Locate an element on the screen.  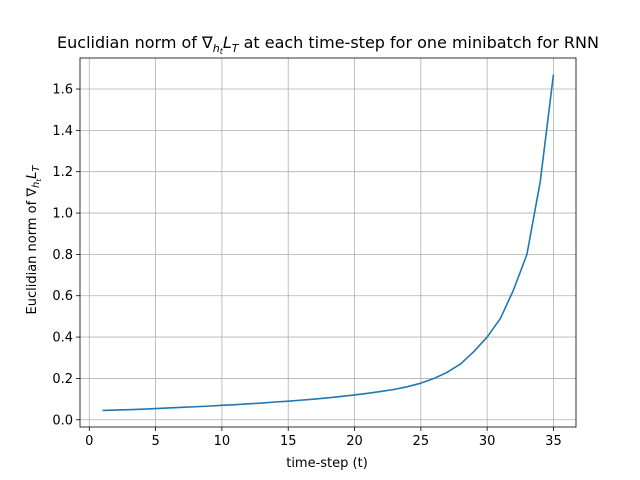
x-tick-label: 30 is located at coordinates (487, 441).